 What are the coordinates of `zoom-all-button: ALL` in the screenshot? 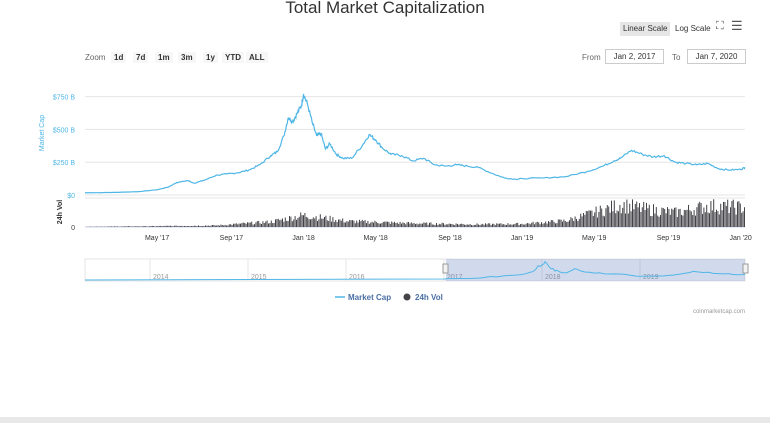 It's located at (257, 57).